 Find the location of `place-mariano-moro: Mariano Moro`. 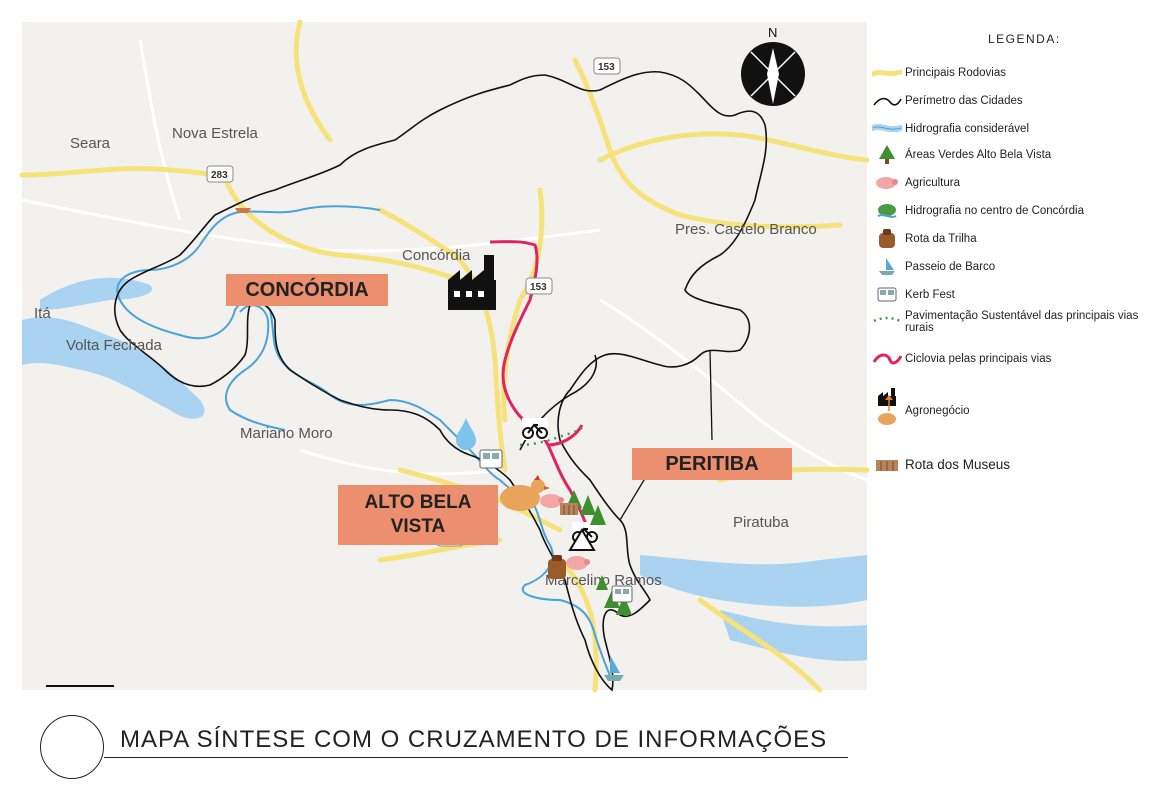

place-mariano-moro: Mariano Moro is located at coordinates (286, 433).